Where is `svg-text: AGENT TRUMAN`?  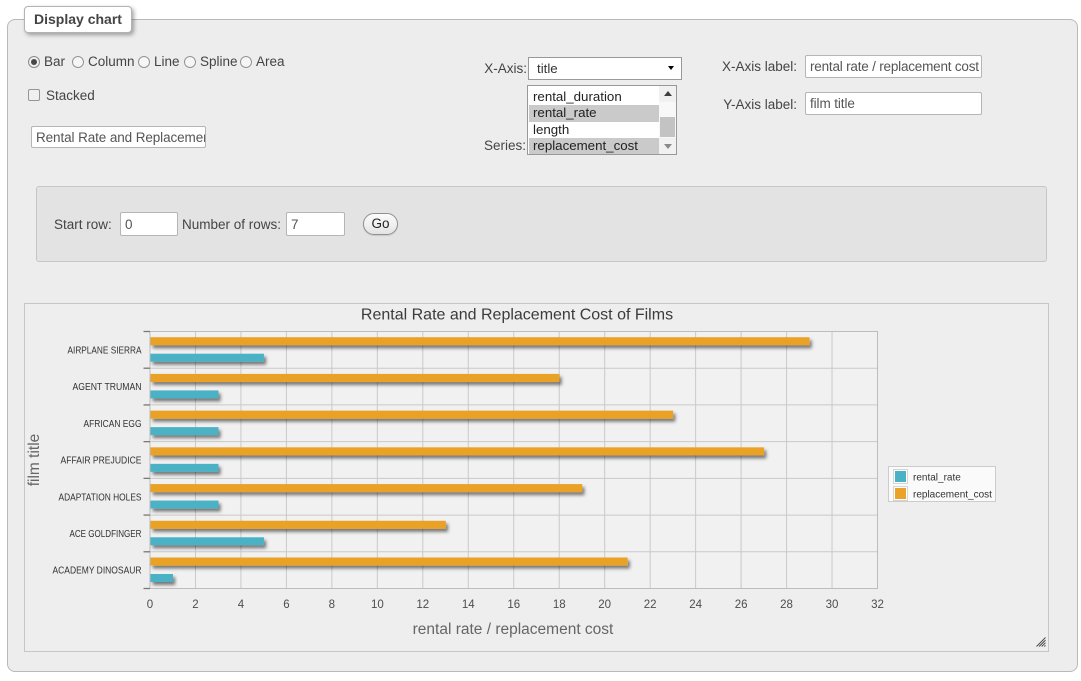
svg-text: AGENT TRUMAN is located at coordinates (107, 387).